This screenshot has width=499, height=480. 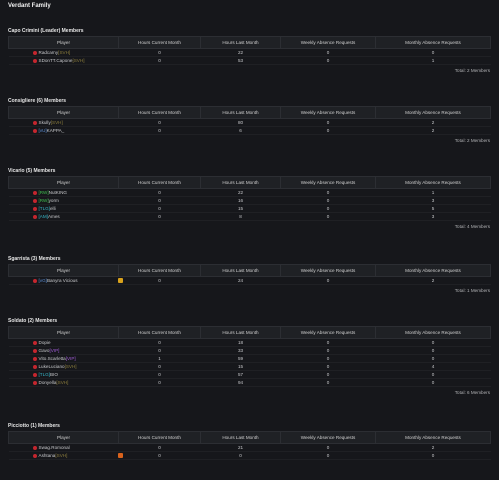 I want to click on value-cell: 5, so click(x=433, y=208).